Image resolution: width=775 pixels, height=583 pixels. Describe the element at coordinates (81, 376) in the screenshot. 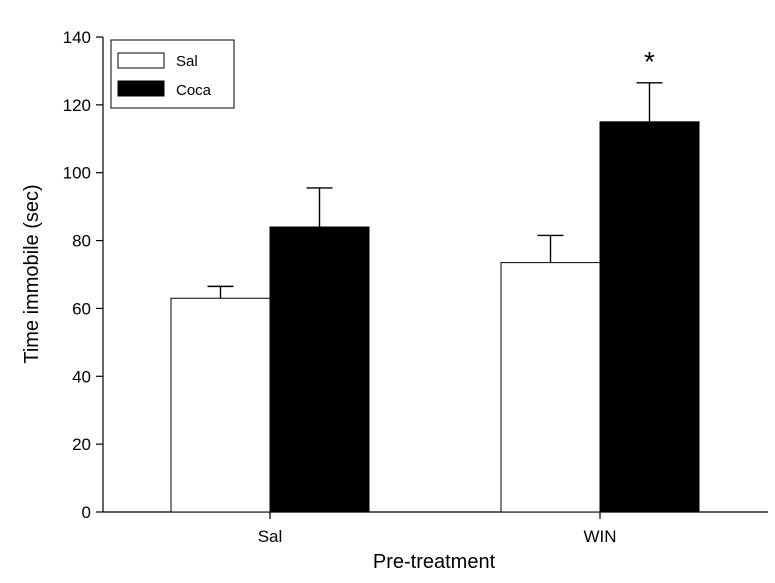

I see `y-tick-label: 40` at that location.